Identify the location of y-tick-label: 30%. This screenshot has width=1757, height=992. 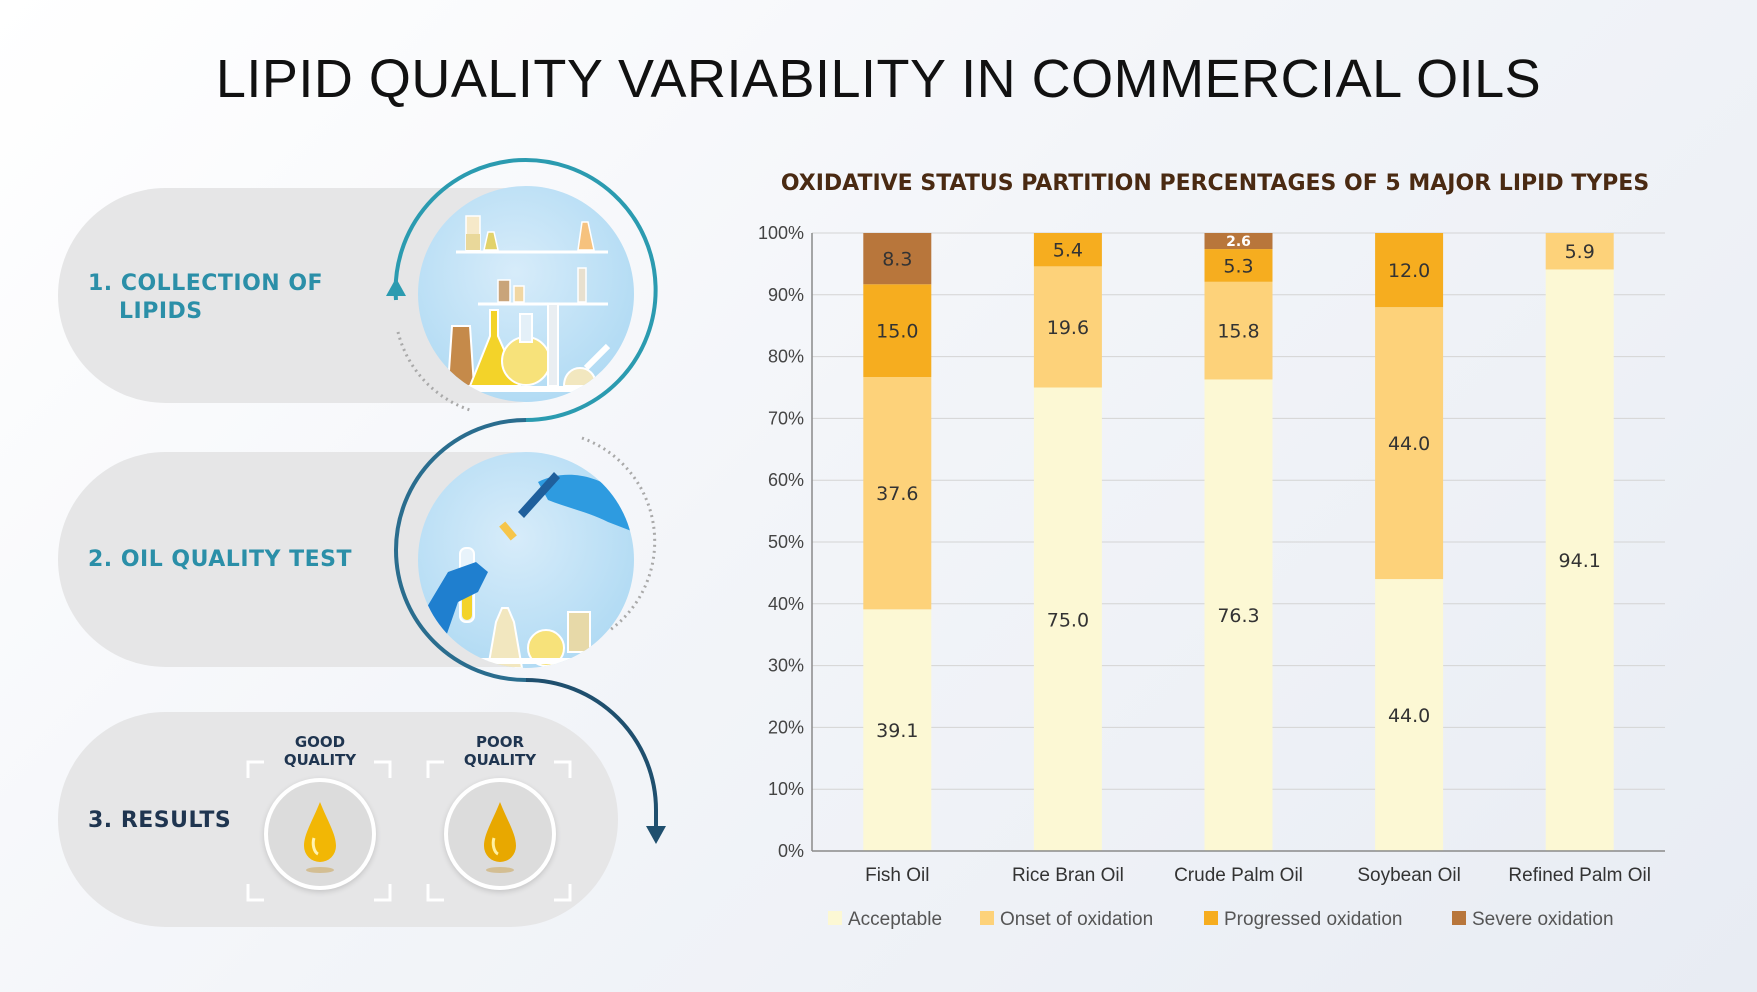
(786, 666).